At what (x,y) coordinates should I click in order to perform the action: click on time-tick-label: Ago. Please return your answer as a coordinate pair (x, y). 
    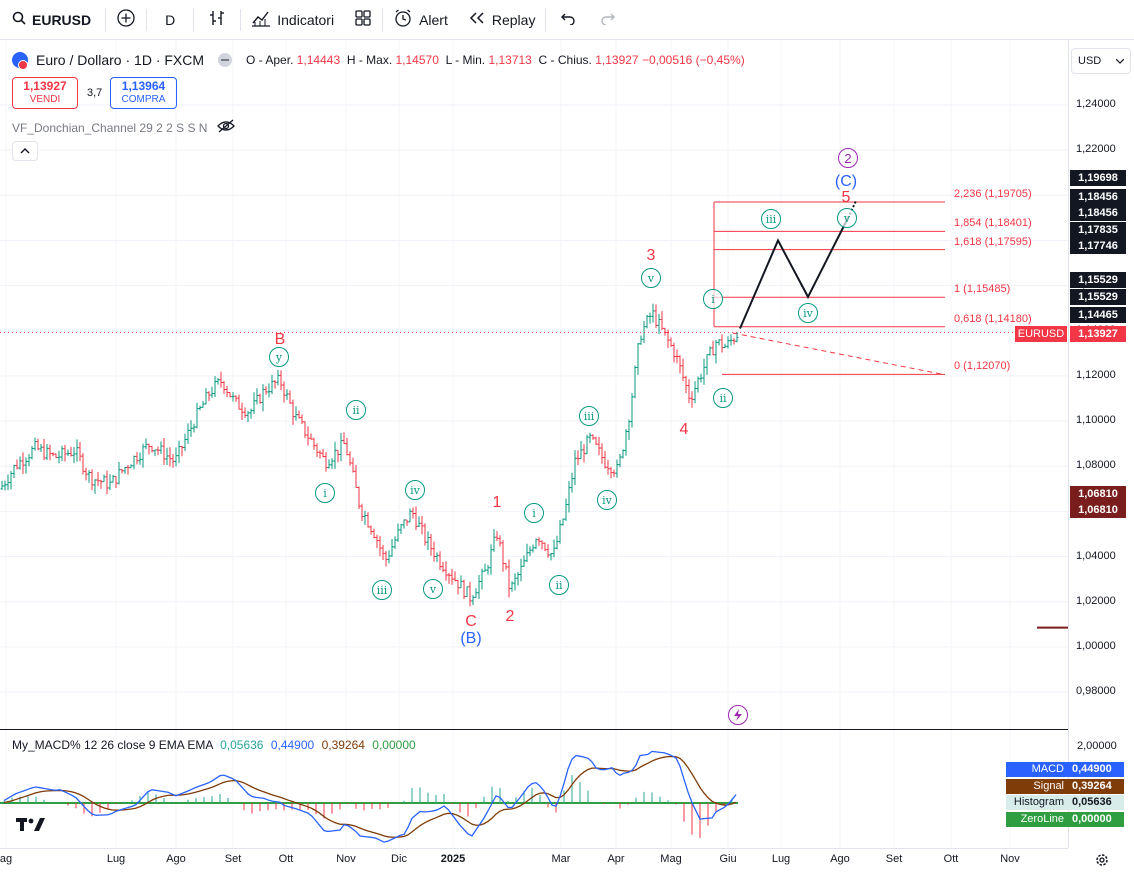
    Looking at the image, I should click on (176, 859).